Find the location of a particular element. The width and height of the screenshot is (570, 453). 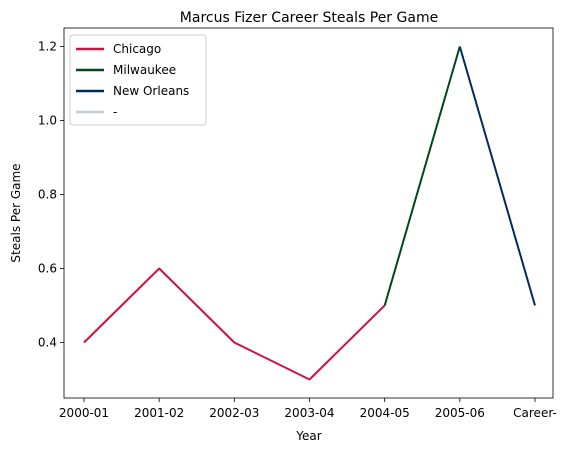

y-tick-label: 0.8 is located at coordinates (47, 195).